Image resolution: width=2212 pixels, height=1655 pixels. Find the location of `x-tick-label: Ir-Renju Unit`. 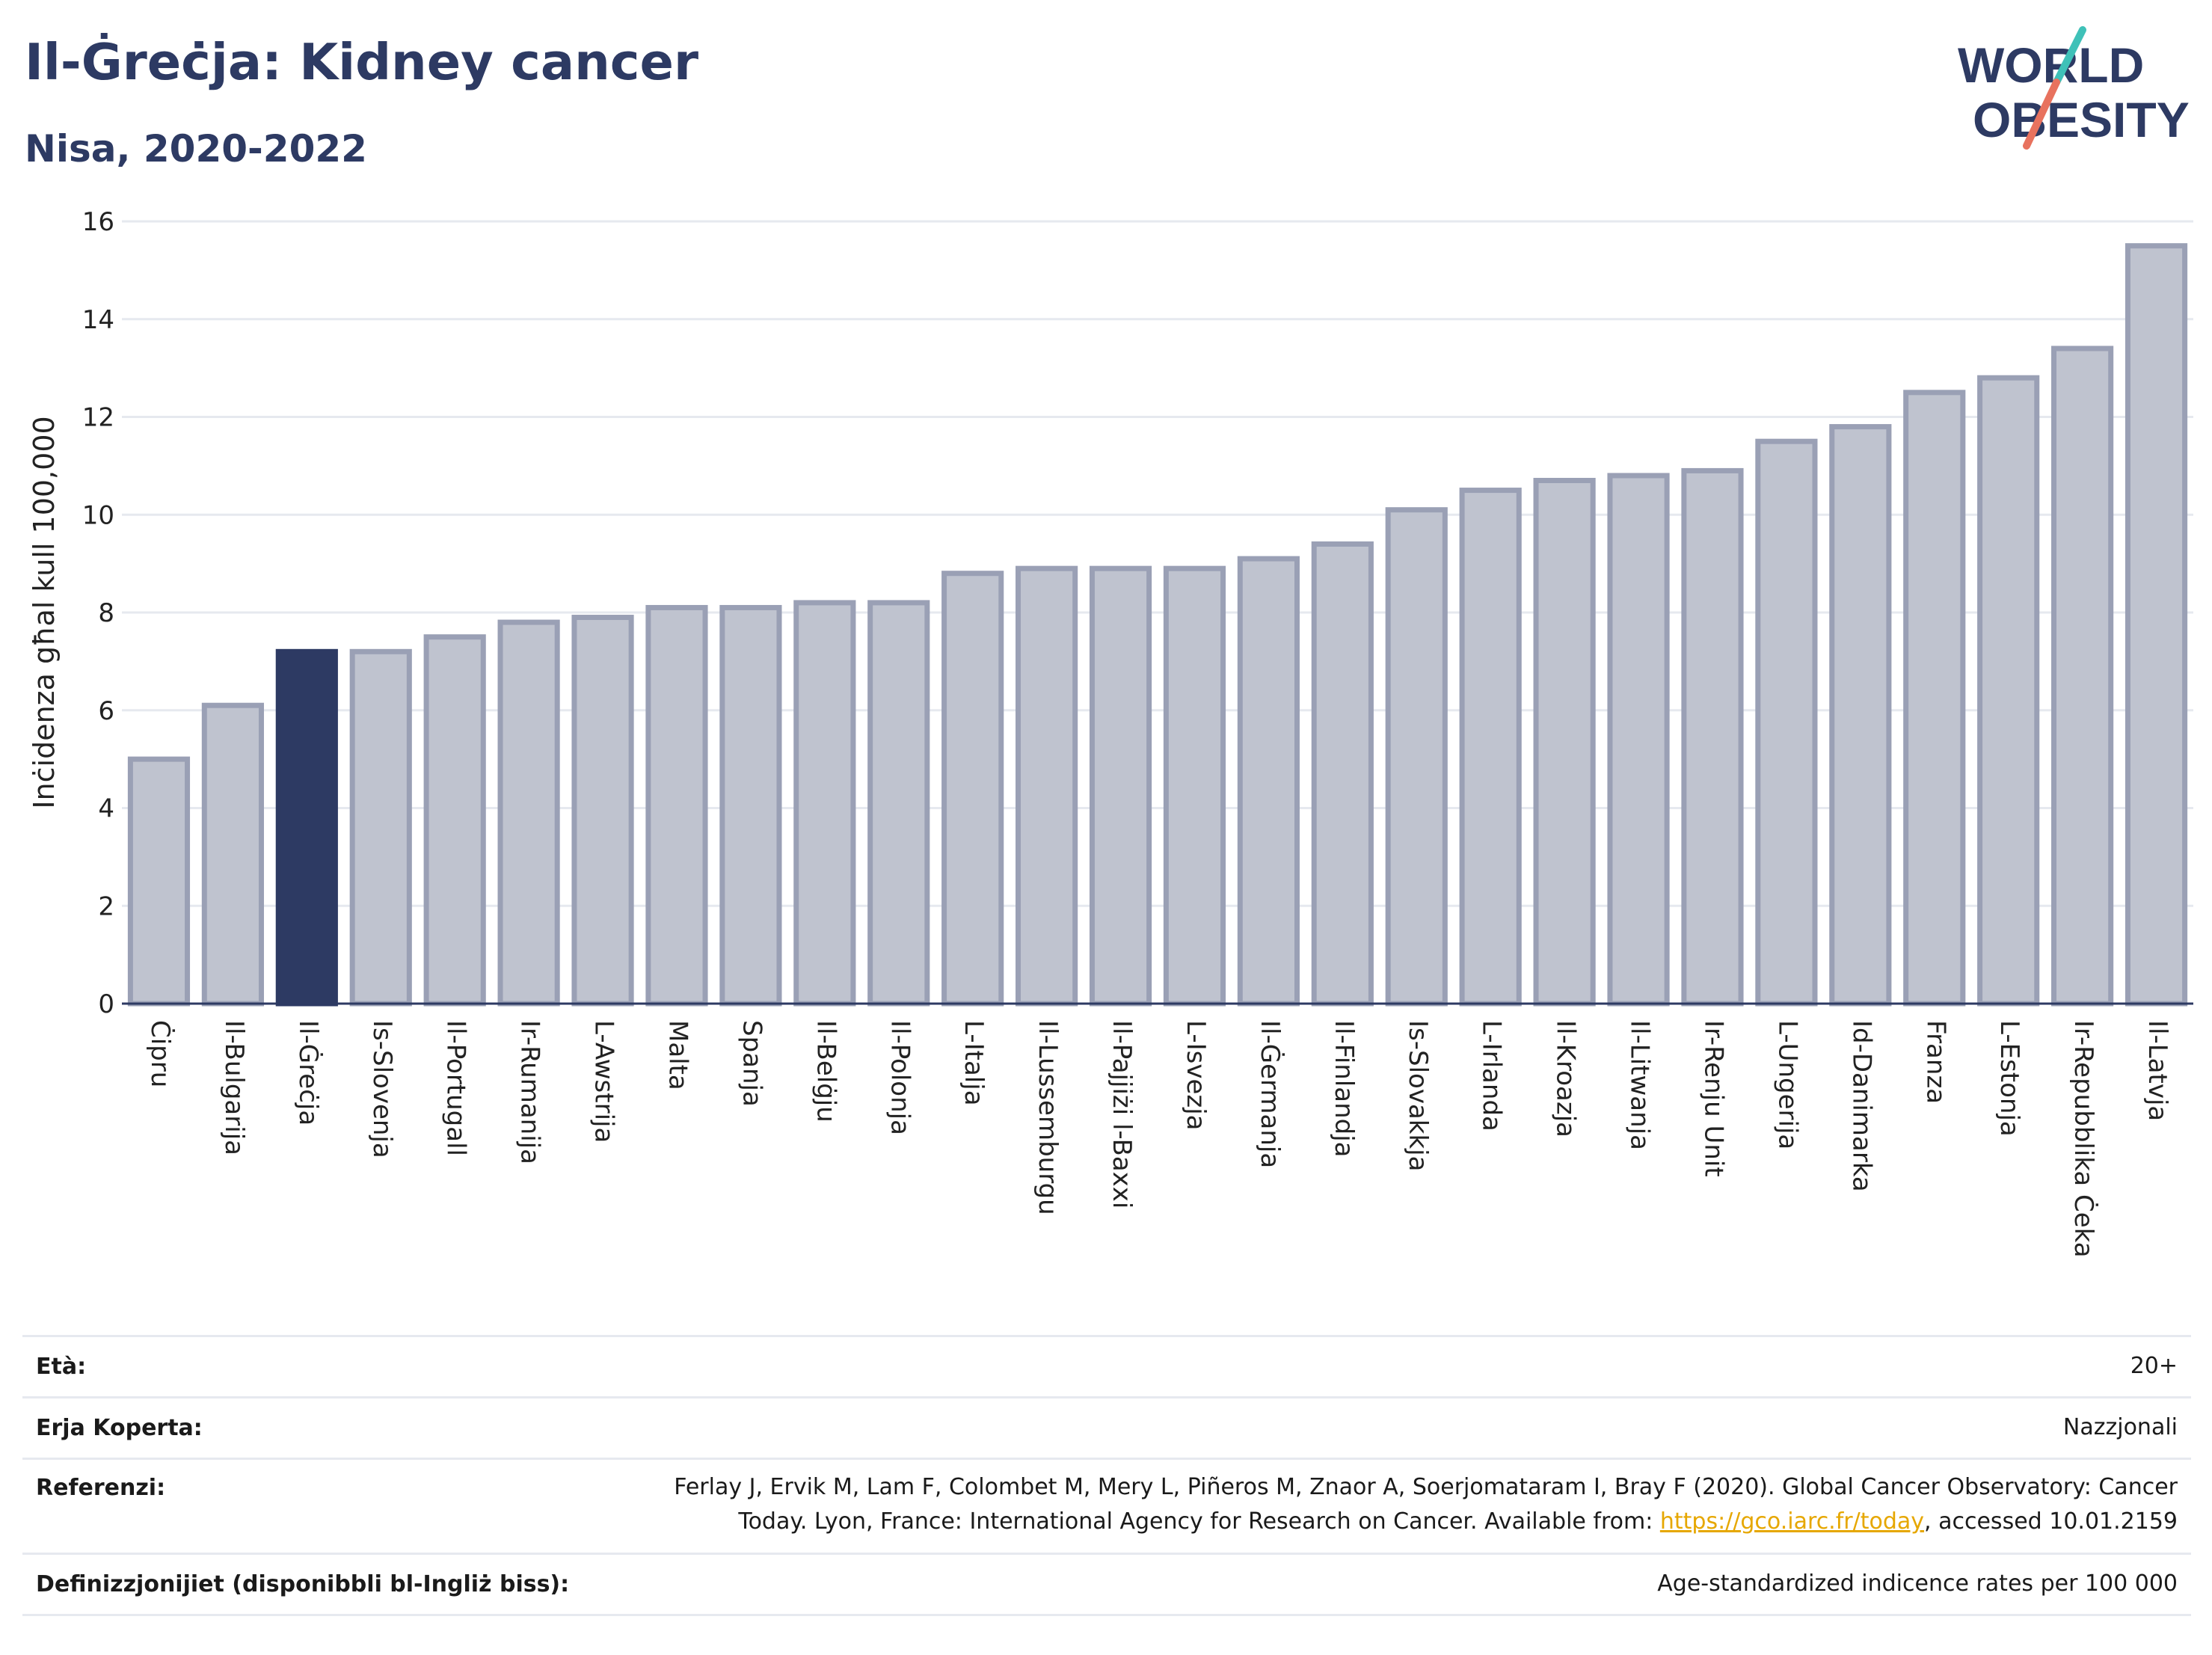

x-tick-label: Ir-Renju Unit is located at coordinates (1713, 1098).